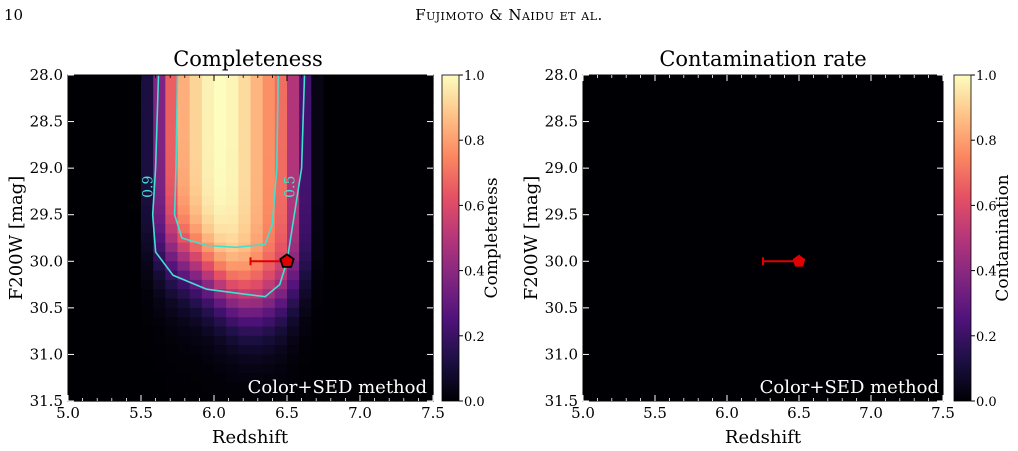 This screenshot has width=1018, height=451. What do you see at coordinates (1003, 237) in the screenshot?
I see `colorbar-label: Contamination` at bounding box center [1003, 237].